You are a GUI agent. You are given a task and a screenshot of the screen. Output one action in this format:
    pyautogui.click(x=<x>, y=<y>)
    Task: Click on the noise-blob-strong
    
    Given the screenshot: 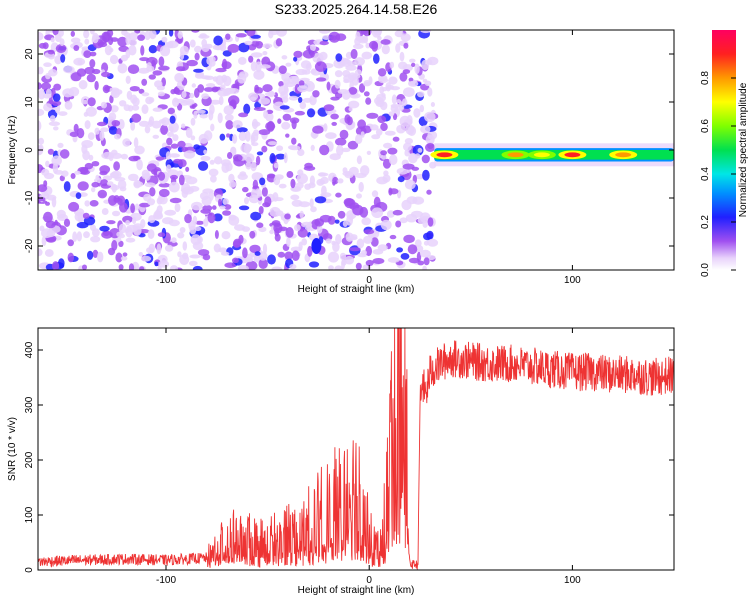 What is the action you would take?
    pyautogui.click(x=316, y=246)
    